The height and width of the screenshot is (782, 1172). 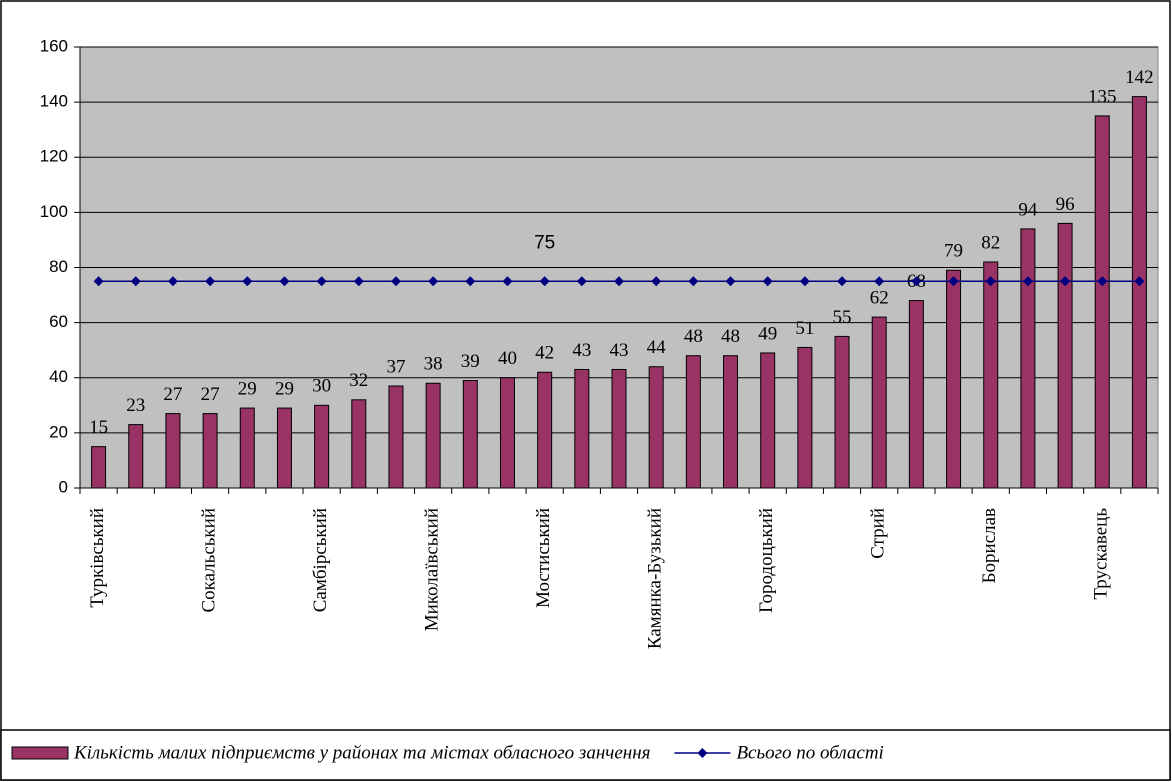 I want to click on data-label: 15, so click(x=98, y=427).